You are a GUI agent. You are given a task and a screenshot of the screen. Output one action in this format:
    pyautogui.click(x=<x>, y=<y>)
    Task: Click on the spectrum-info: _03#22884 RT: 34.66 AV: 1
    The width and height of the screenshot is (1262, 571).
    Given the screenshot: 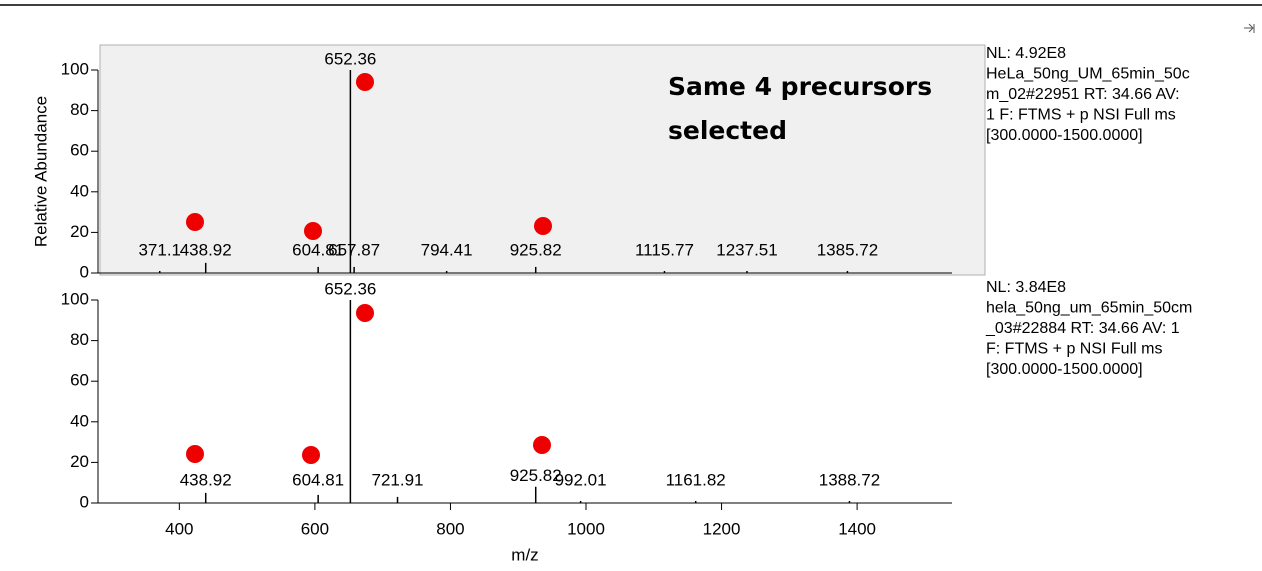 What is the action you would take?
    pyautogui.click(x=1082, y=328)
    